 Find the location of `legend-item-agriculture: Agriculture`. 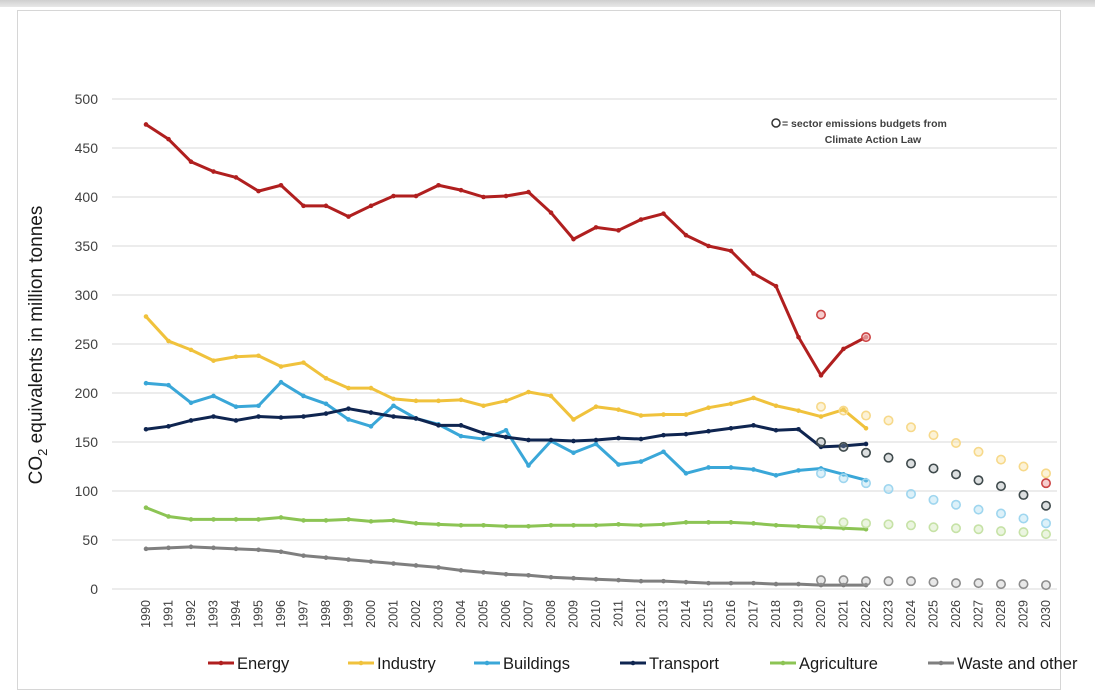

legend-item-agriculture: Agriculture is located at coordinates (824, 664).